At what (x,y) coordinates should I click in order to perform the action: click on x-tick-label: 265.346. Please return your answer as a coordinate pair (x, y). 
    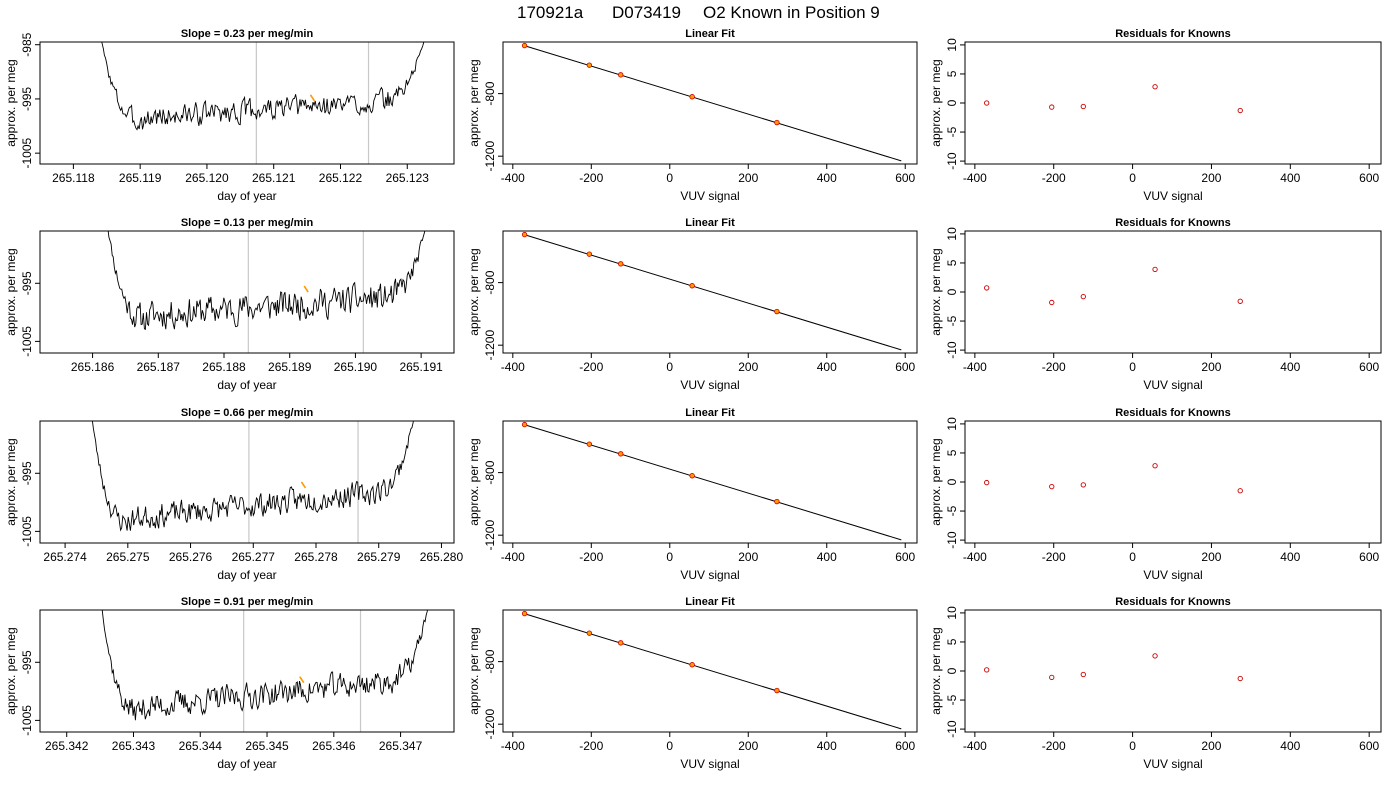
    Looking at the image, I should click on (334, 746).